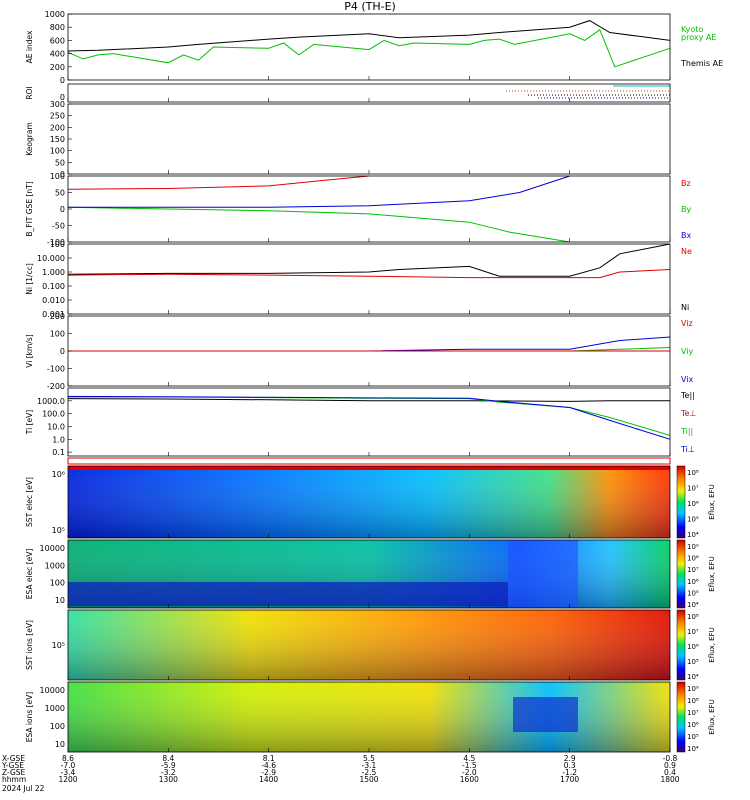 This screenshot has width=750, height=800. I want to click on sst-elec-tick-label: 10⁵, so click(58, 530).